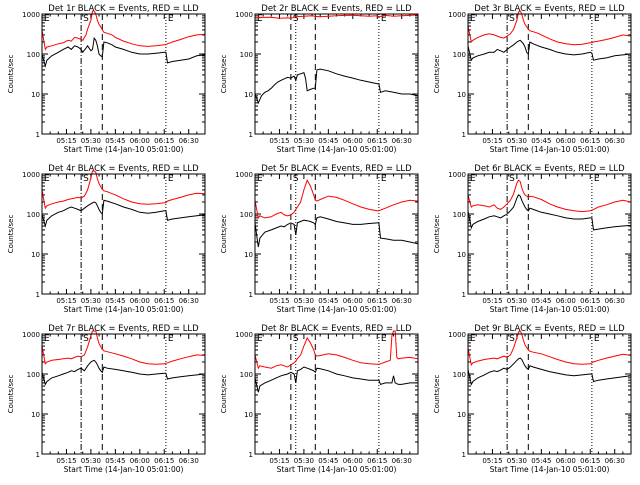  I want to click on panel-title: Det 6r BLACK = Events, RED = LLD, so click(549, 169).